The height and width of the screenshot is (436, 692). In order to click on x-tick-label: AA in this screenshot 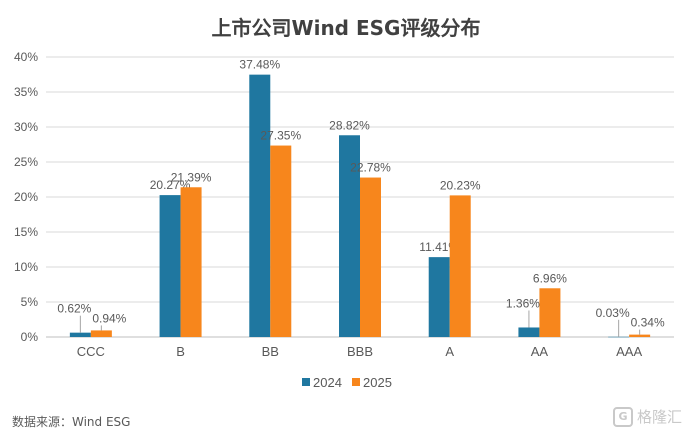, I will do `click(540, 351)`.